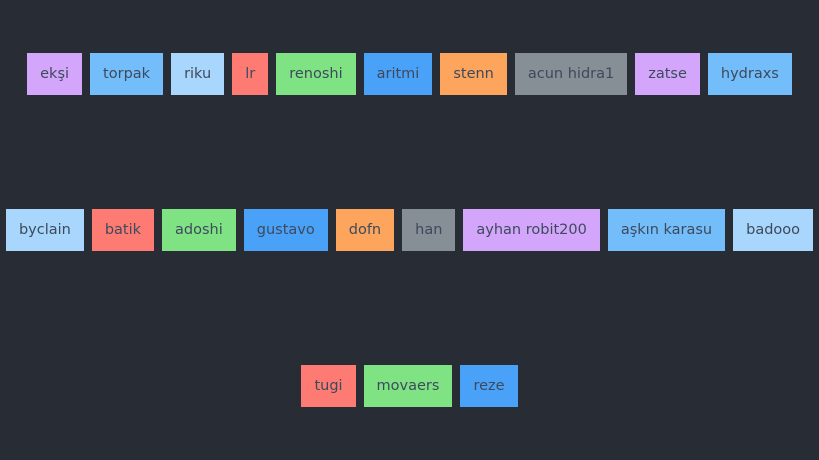 Image resolution: width=819 pixels, height=460 pixels. Describe the element at coordinates (328, 386) in the screenshot. I see `tag-tugi: tugi` at that location.